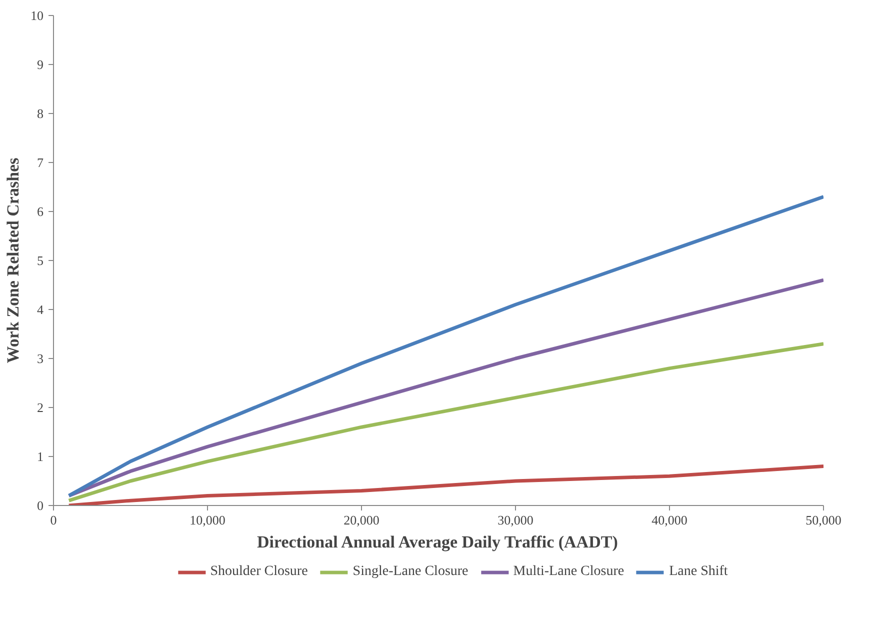 The image size is (877, 641). What do you see at coordinates (40, 113) in the screenshot?
I see `y-tick-label: 8` at bounding box center [40, 113].